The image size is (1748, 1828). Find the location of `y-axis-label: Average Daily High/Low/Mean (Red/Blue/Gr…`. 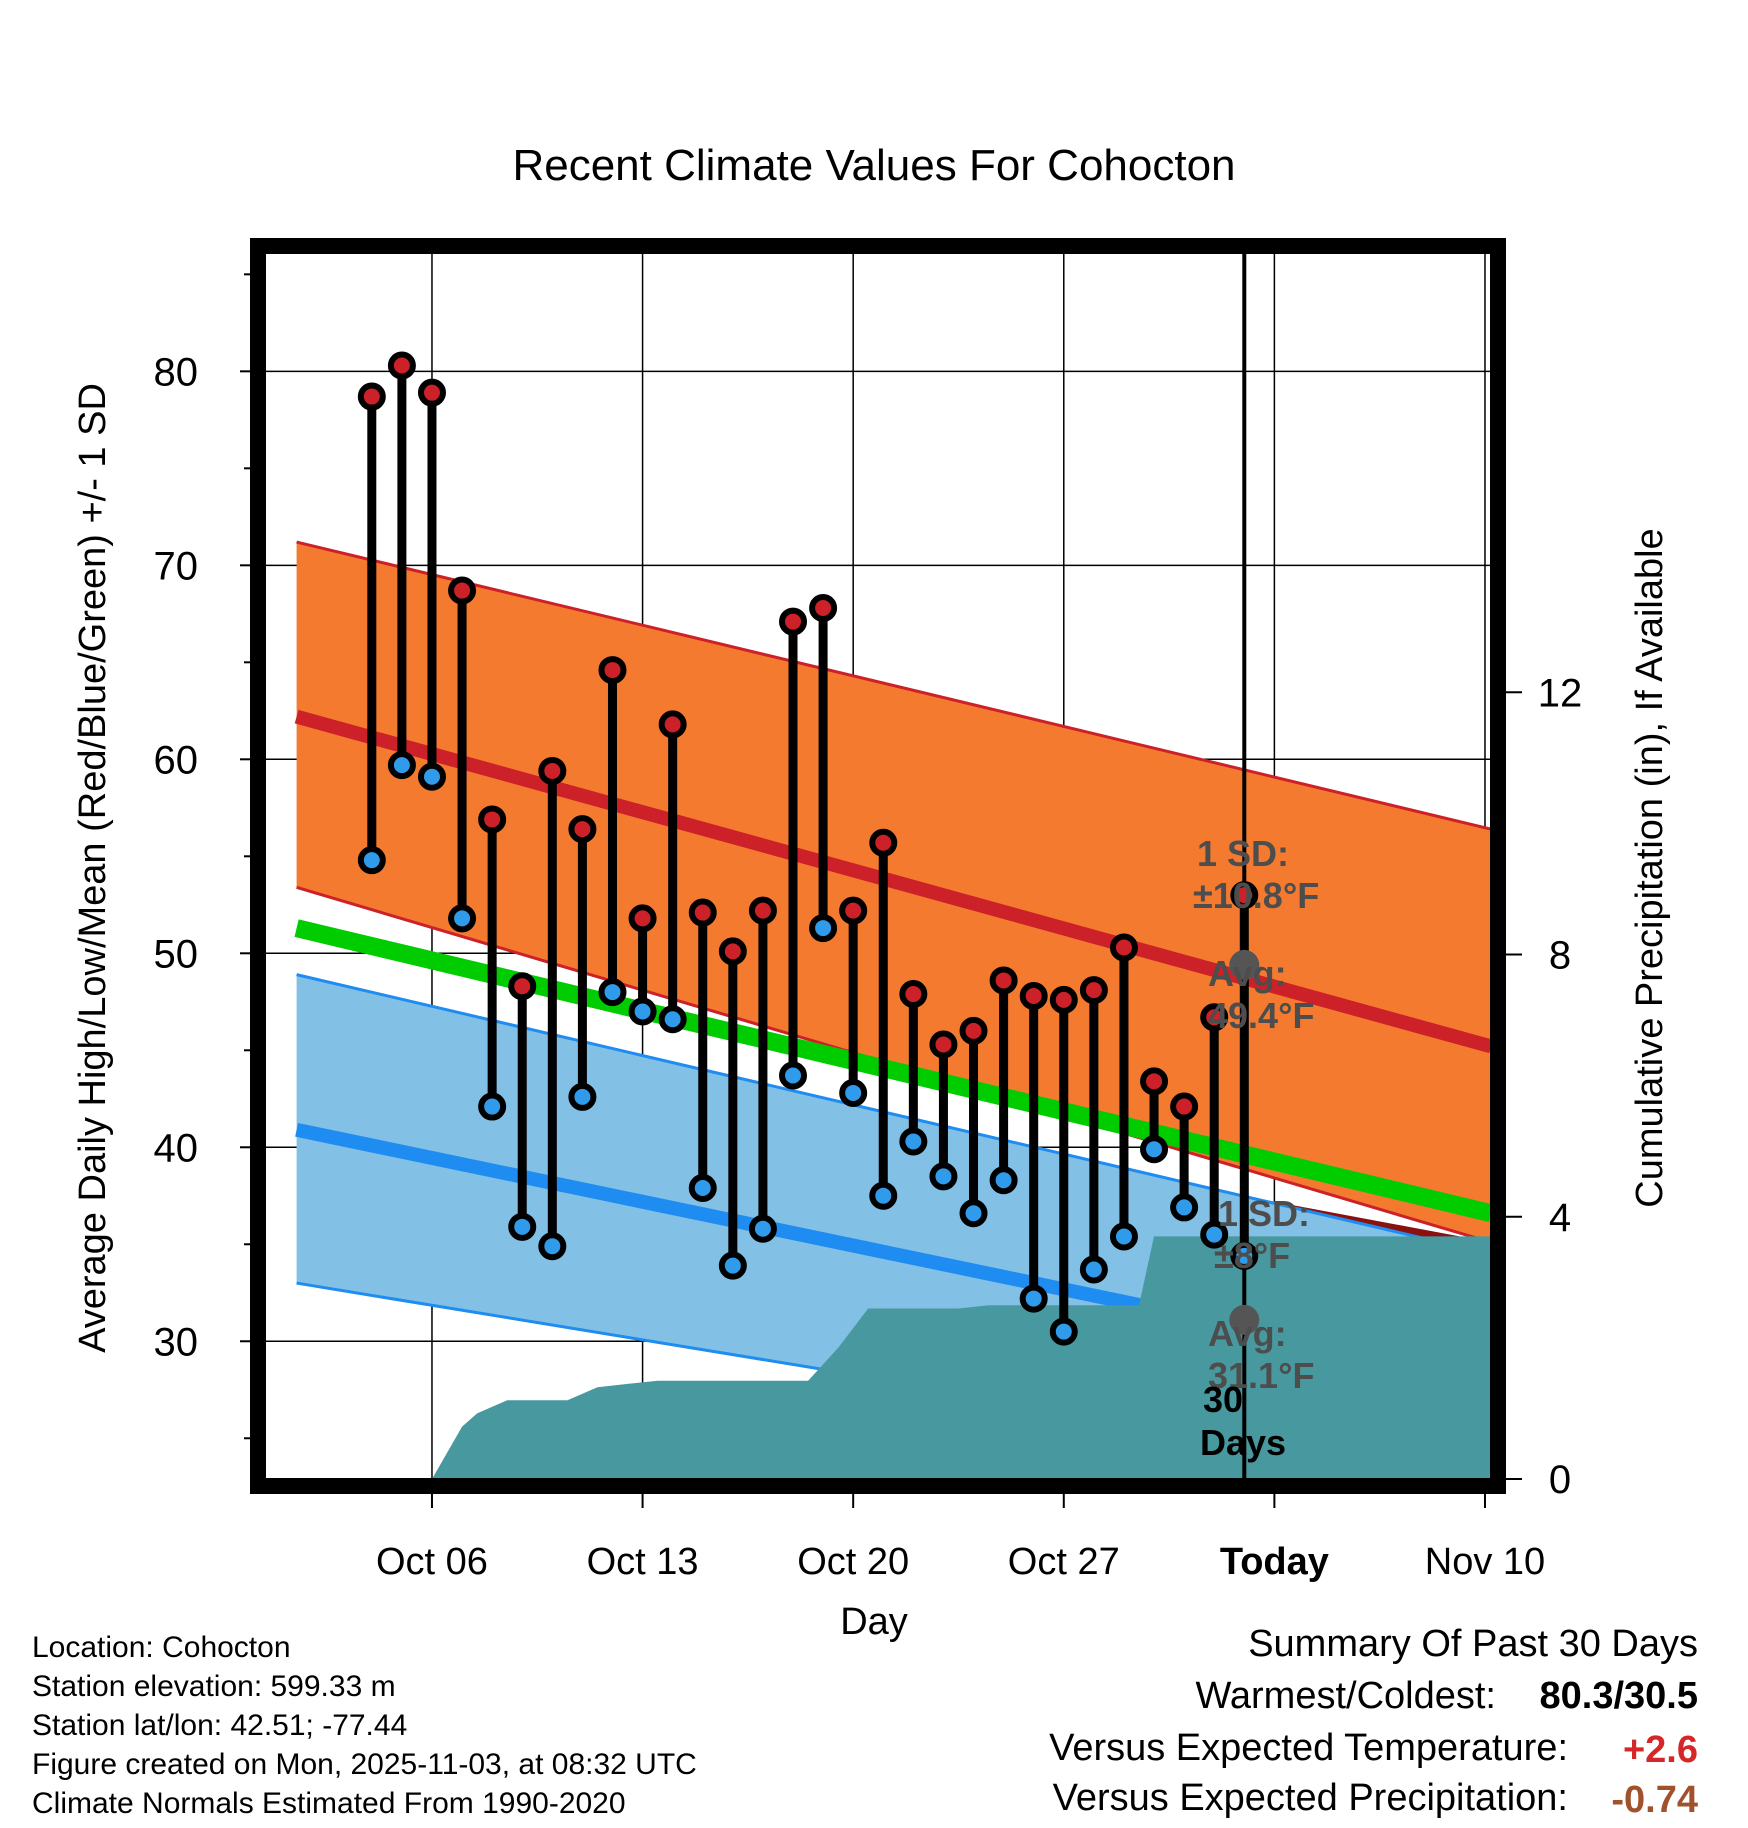

y-axis-label: Average Daily High/Low/Mean (Red/Blue/Gr… is located at coordinates (93, 868).